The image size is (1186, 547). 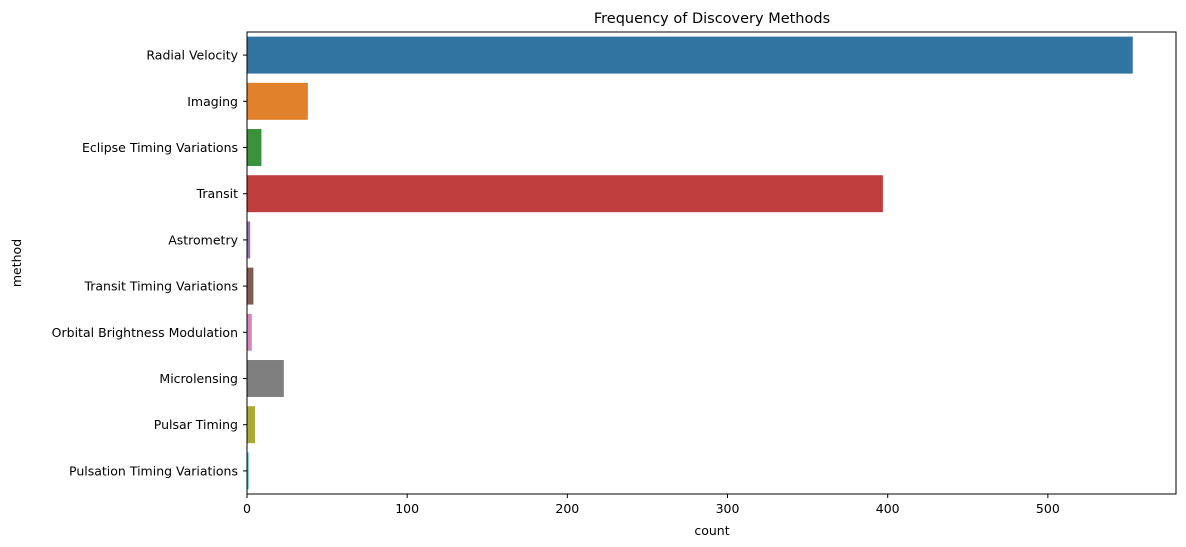 I want to click on x-tick-label: 200, so click(x=567, y=508).